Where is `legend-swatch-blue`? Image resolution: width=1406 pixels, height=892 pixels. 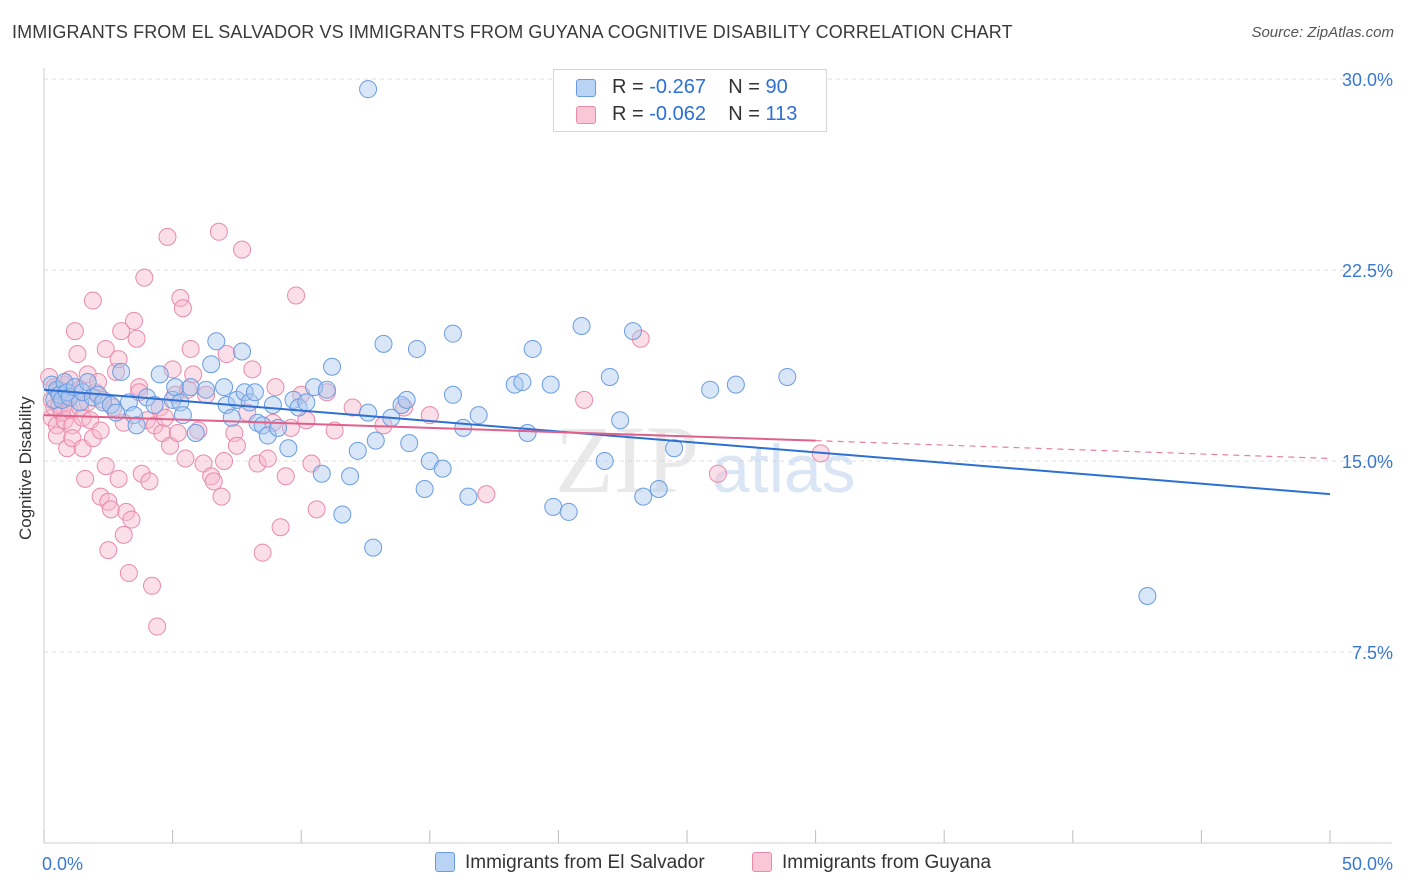
legend-swatch-blue is located at coordinates (586, 88).